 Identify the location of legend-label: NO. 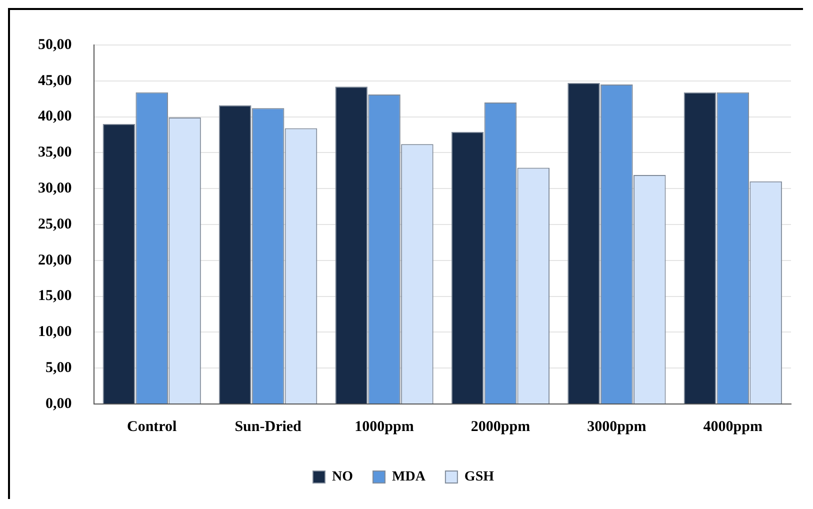
(343, 477).